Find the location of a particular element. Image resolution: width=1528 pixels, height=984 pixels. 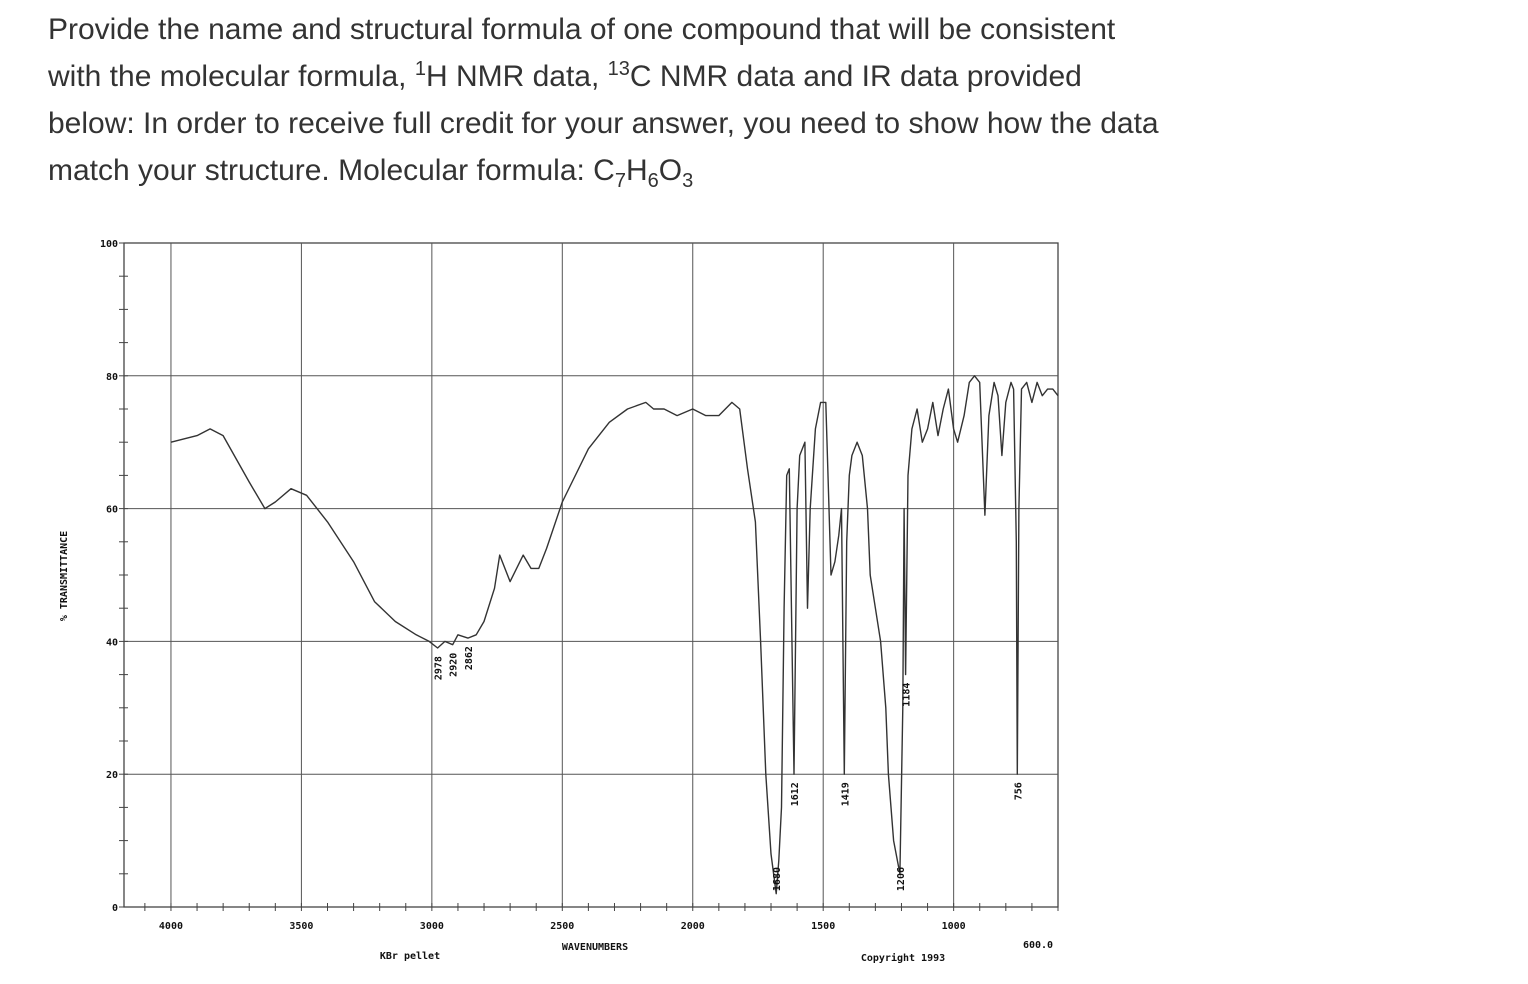

superscript-1: 1 is located at coordinates (420, 69).